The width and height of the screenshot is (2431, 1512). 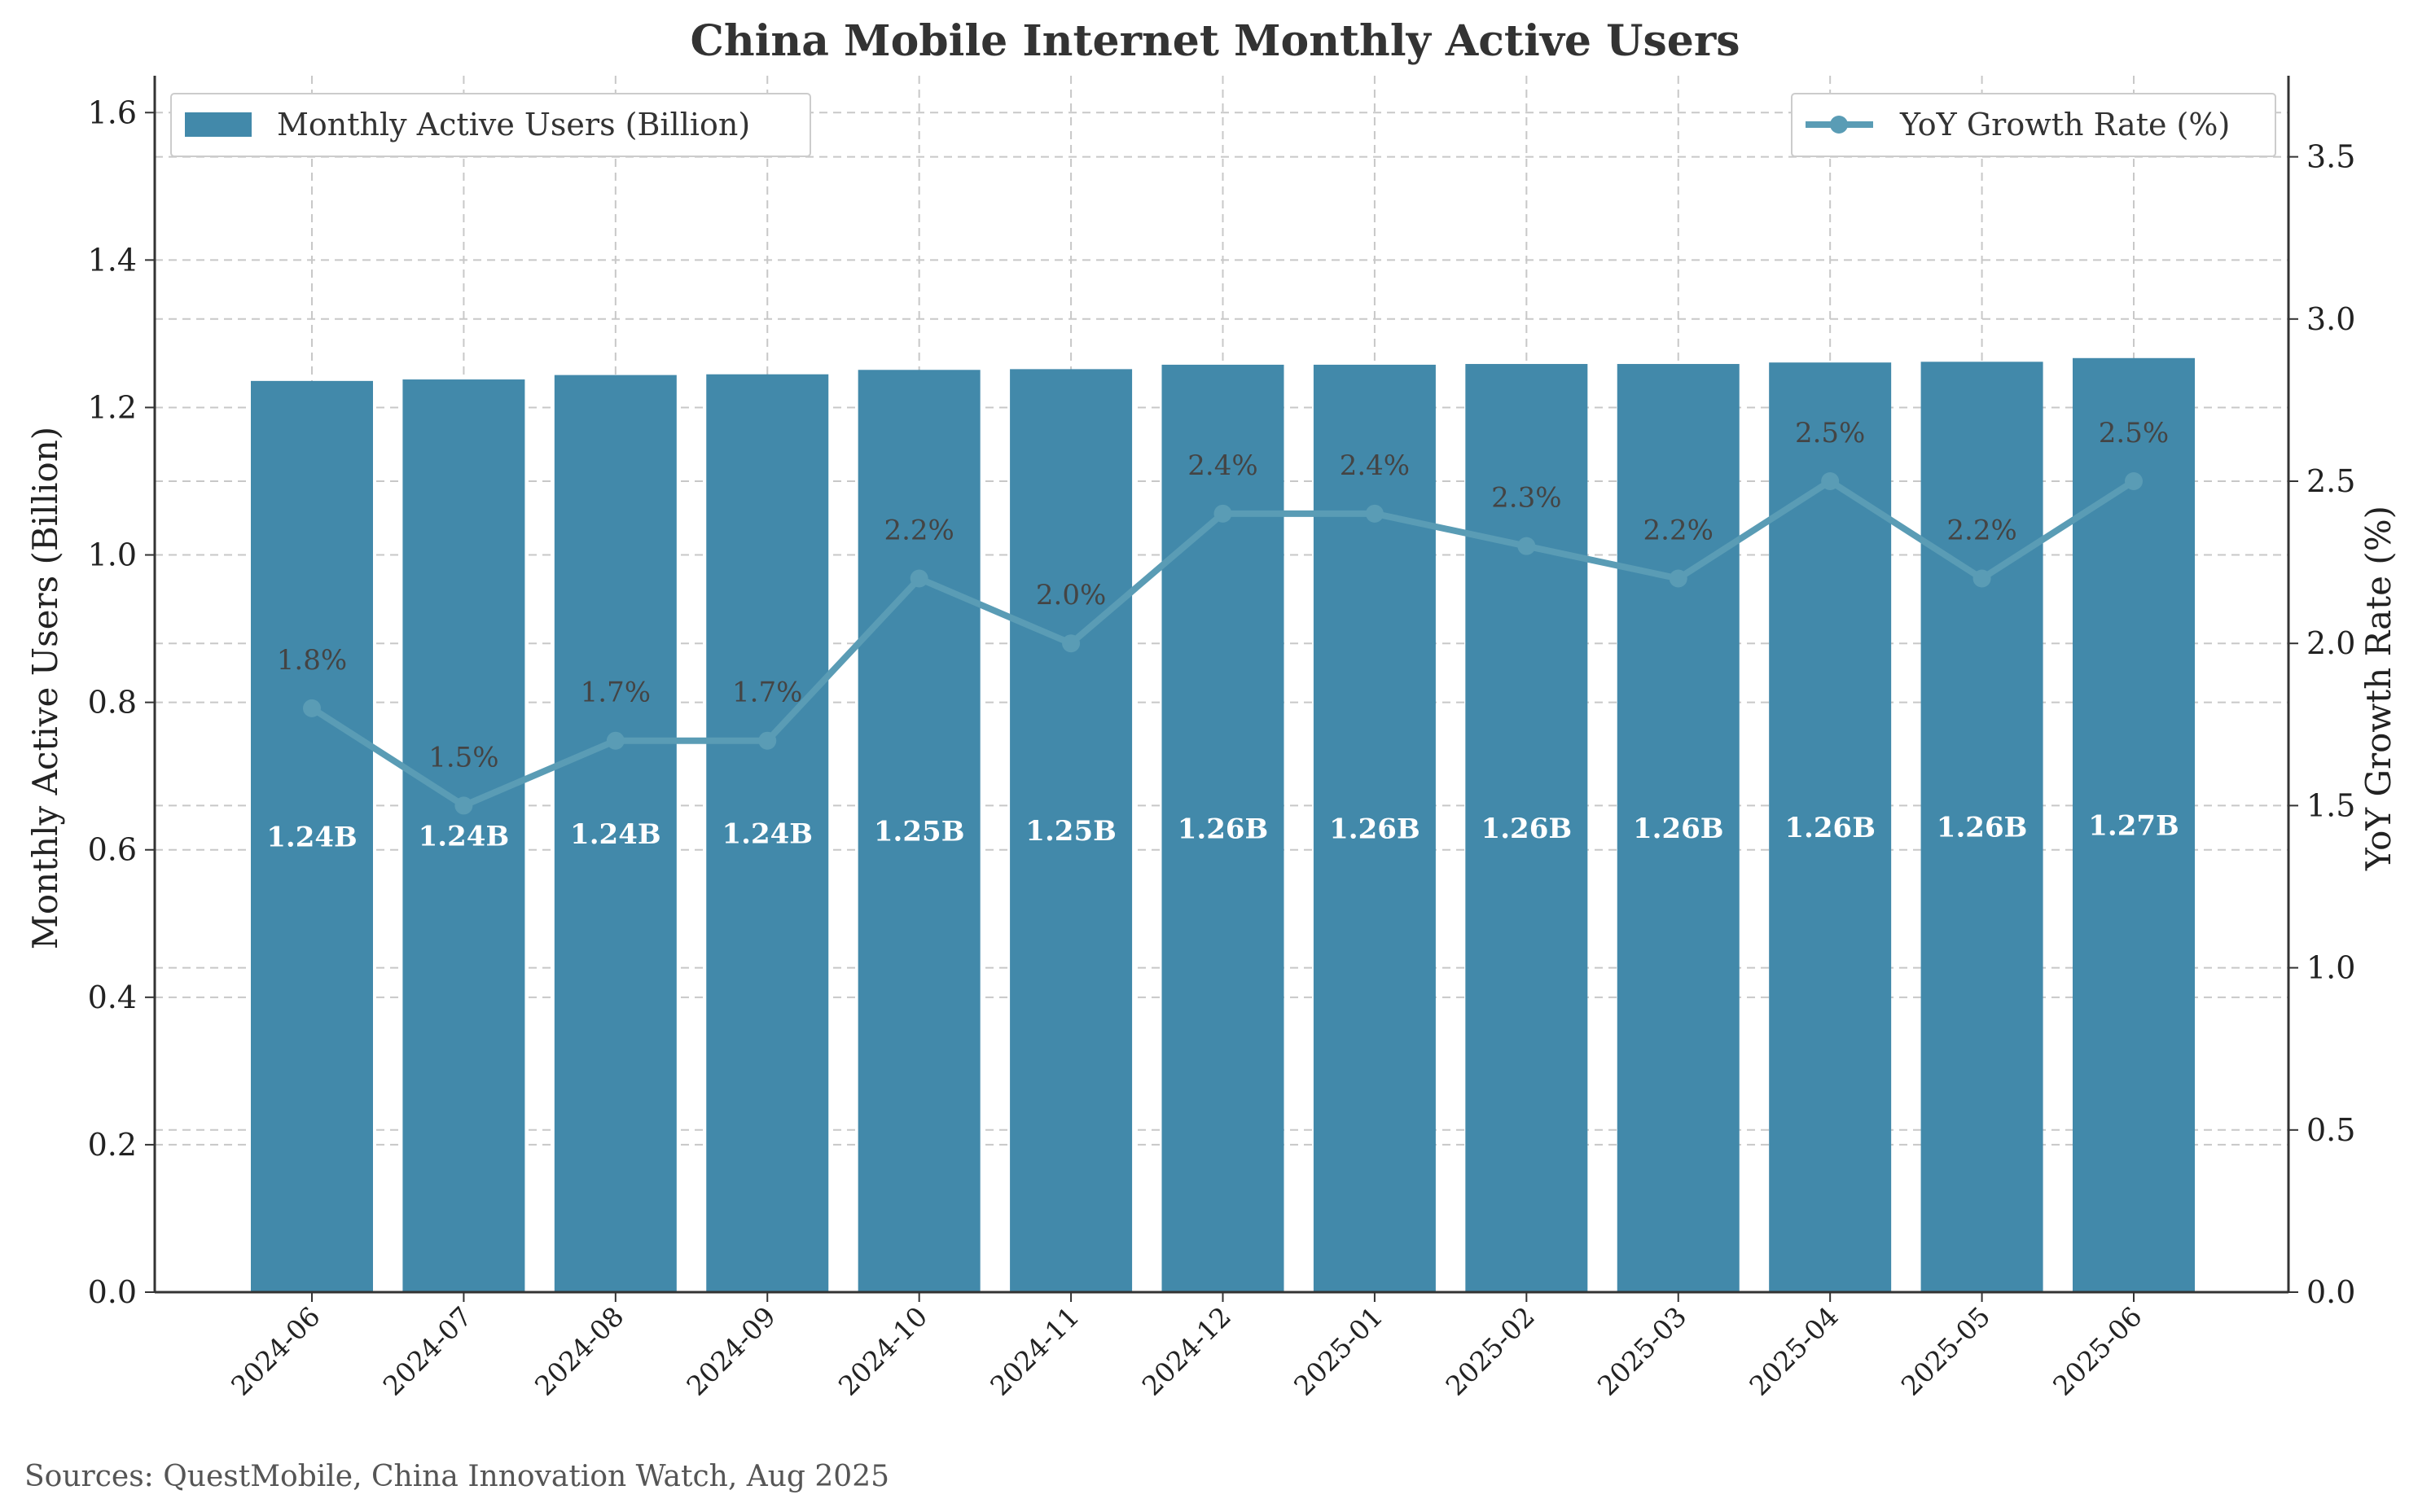 What do you see at coordinates (731, 1351) in the screenshot?
I see `x-tick-label-2024-09: 2024-09` at bounding box center [731, 1351].